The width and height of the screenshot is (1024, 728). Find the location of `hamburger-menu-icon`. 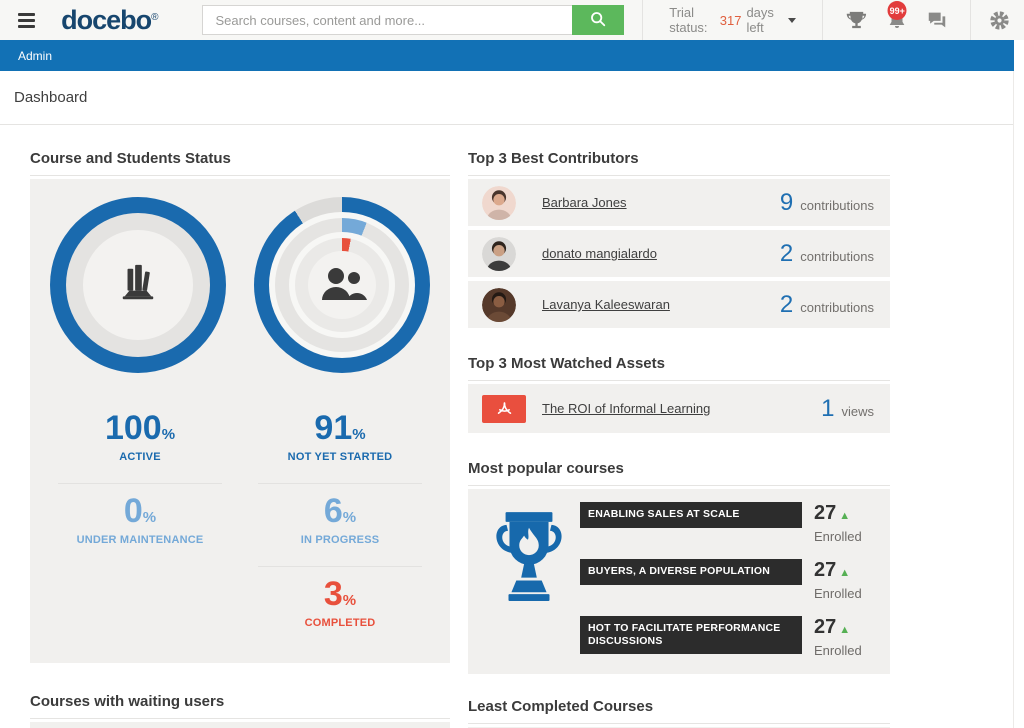

hamburger-menu-icon is located at coordinates (27, 20).